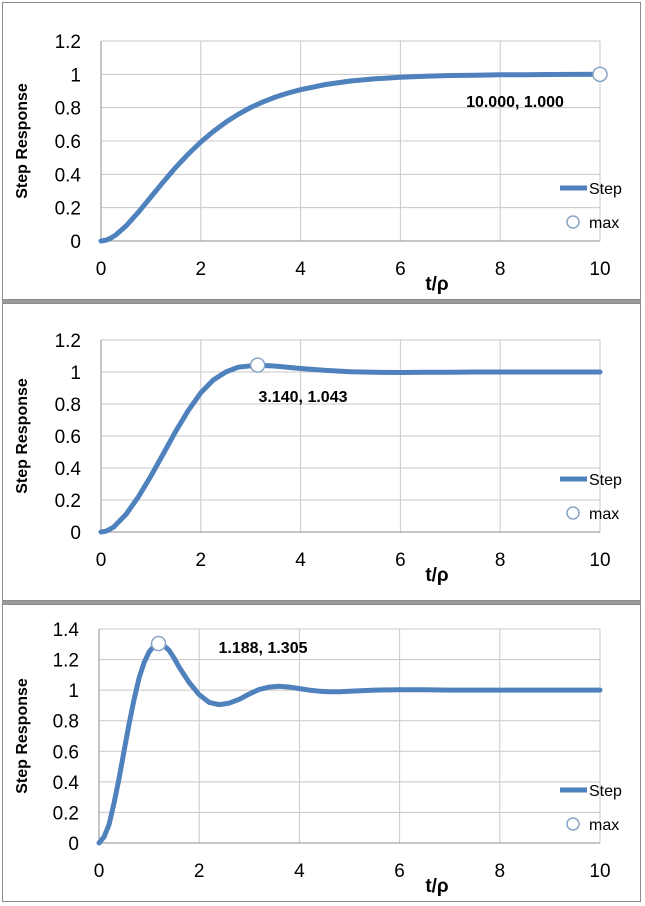 The width and height of the screenshot is (645, 906). I want to click on max-data-label: 3.140, 1.043, so click(303, 397).